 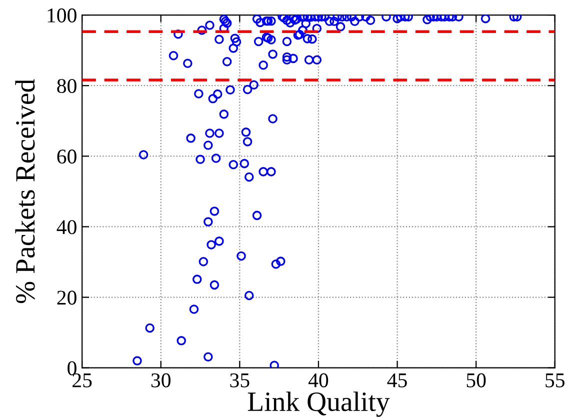 I want to click on y-tick-label: 40, so click(x=66, y=227).